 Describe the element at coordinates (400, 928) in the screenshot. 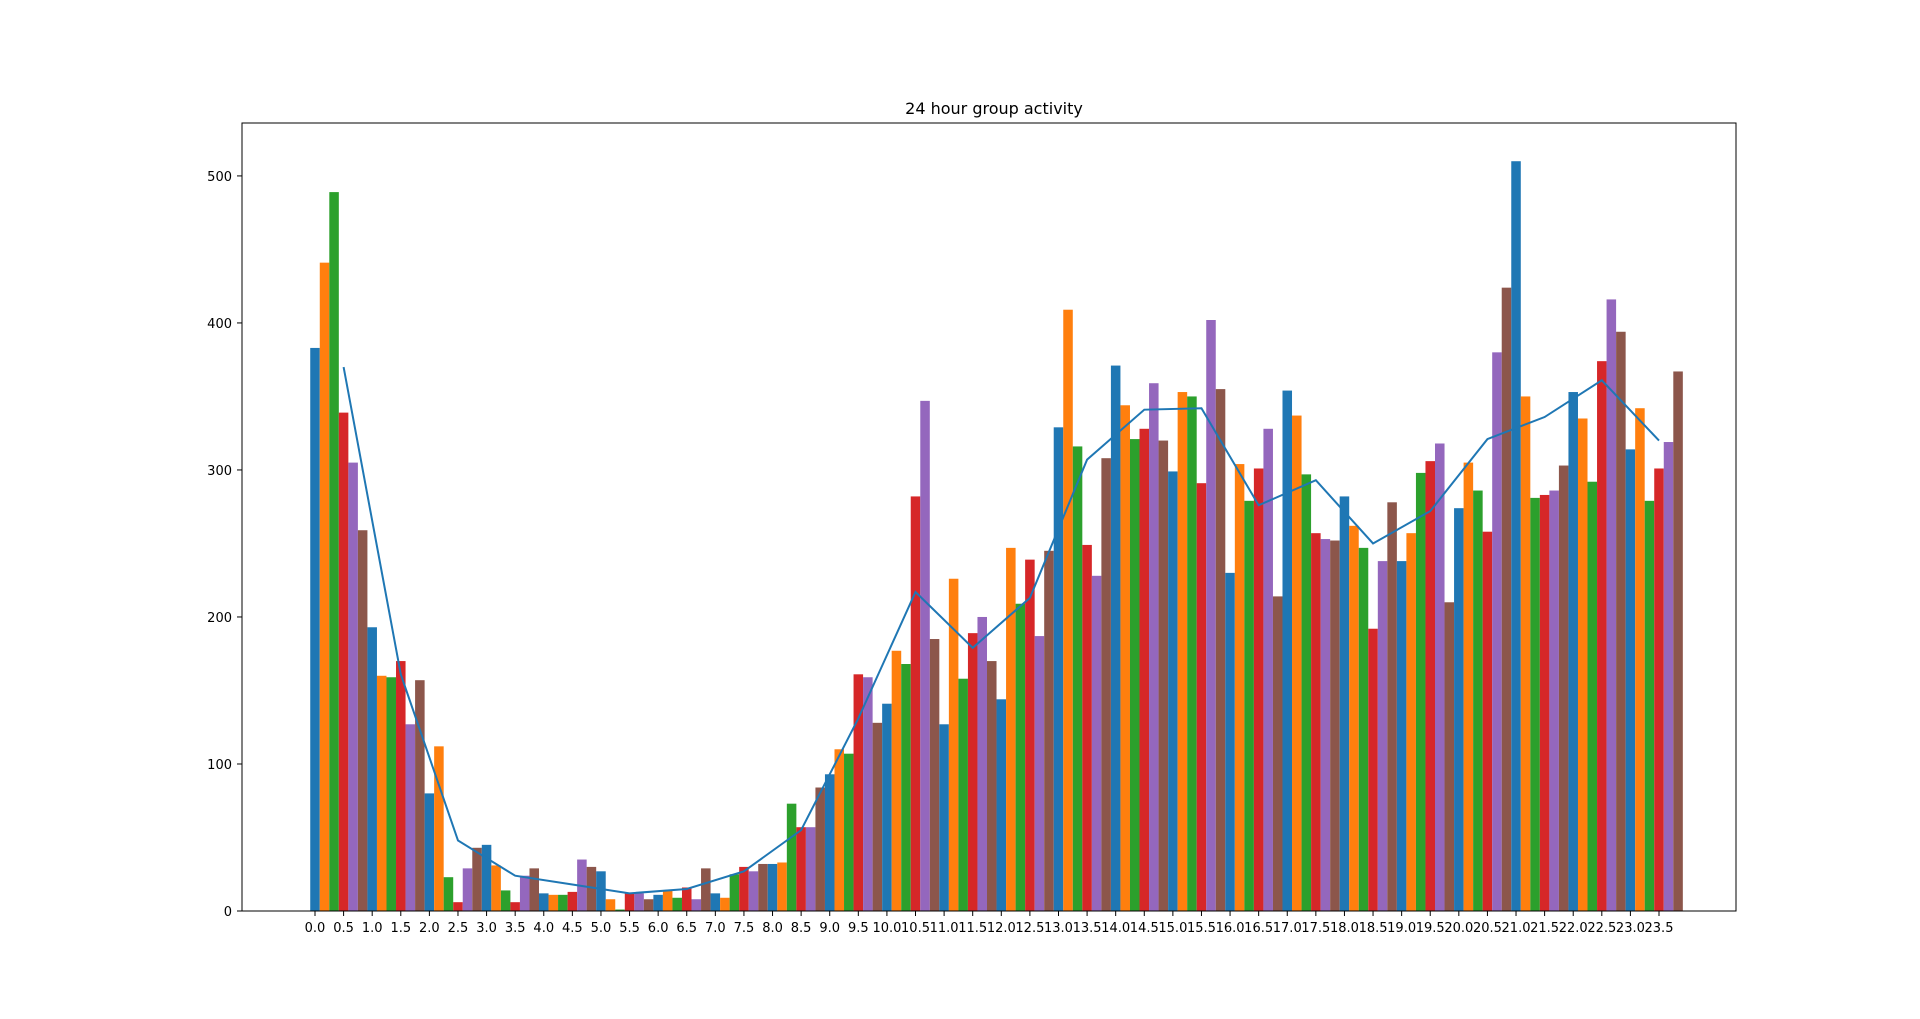

I see `x-tick-label: 1.5` at that location.